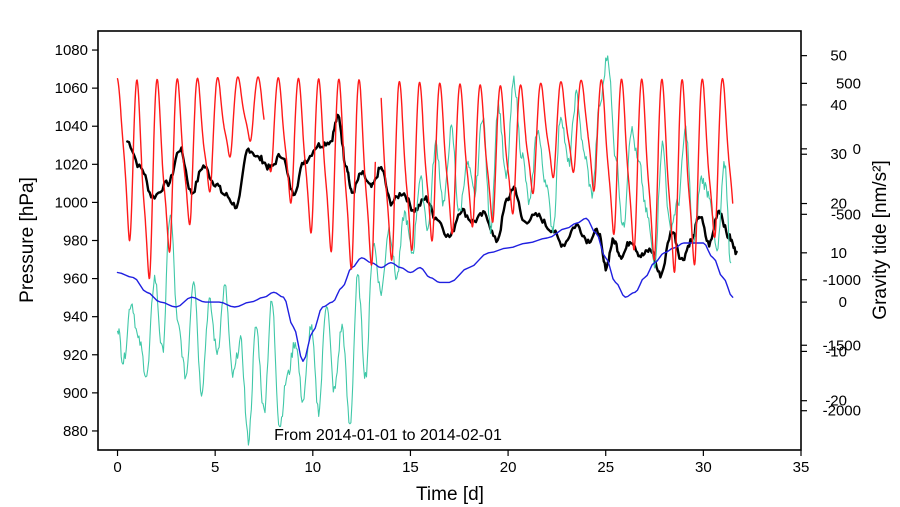 Image resolution: width=900 pixels, height=507 pixels. Describe the element at coordinates (880, 239) in the screenshot. I see `y-axis-right-title: Gravity tide [nm/s²]` at that location.